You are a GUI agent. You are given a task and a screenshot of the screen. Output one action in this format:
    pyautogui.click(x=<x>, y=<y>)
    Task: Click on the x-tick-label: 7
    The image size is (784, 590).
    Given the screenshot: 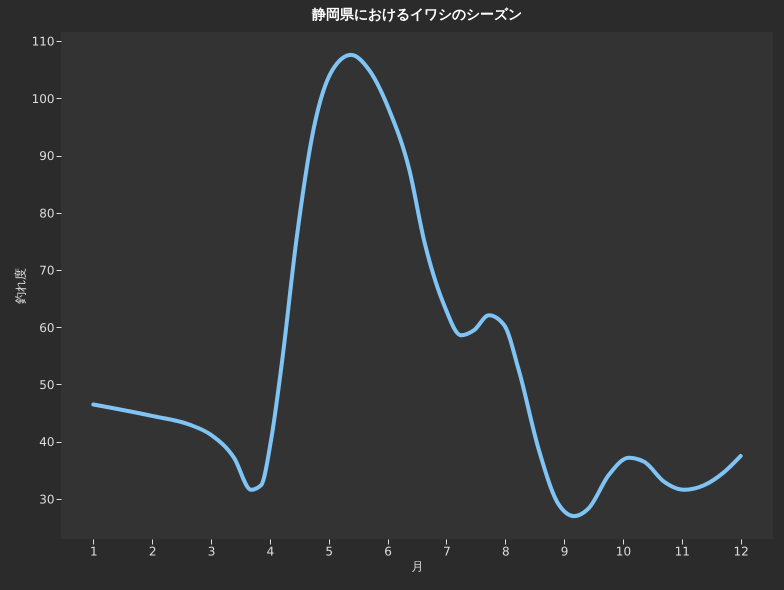 What is the action you would take?
    pyautogui.click(x=447, y=551)
    